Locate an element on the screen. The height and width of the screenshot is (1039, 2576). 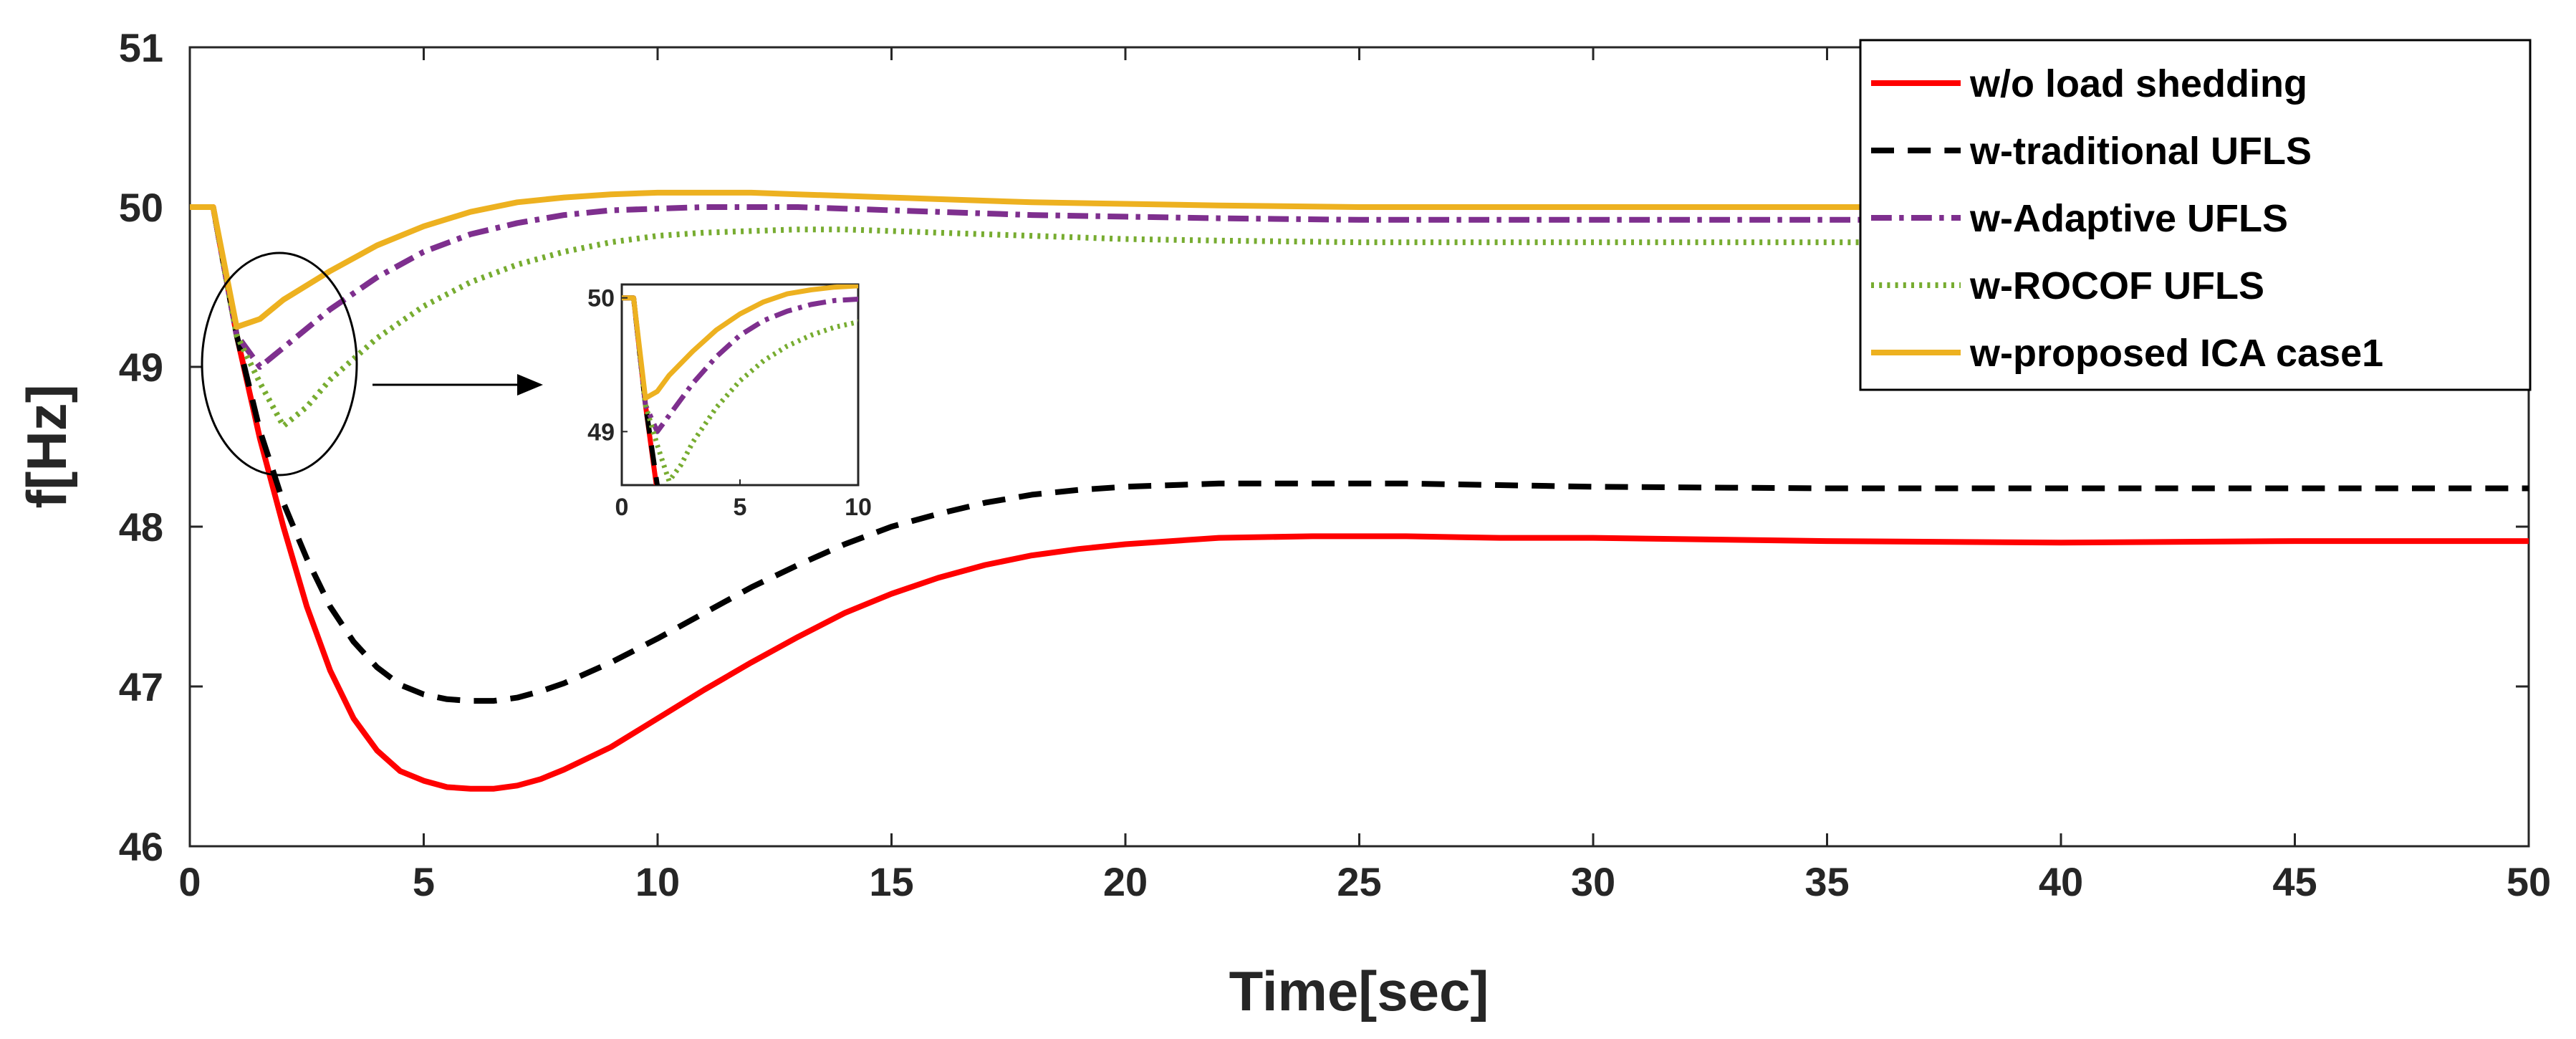
inset-axis-ticks: 0 5 10 49 50 is located at coordinates (729, 403).